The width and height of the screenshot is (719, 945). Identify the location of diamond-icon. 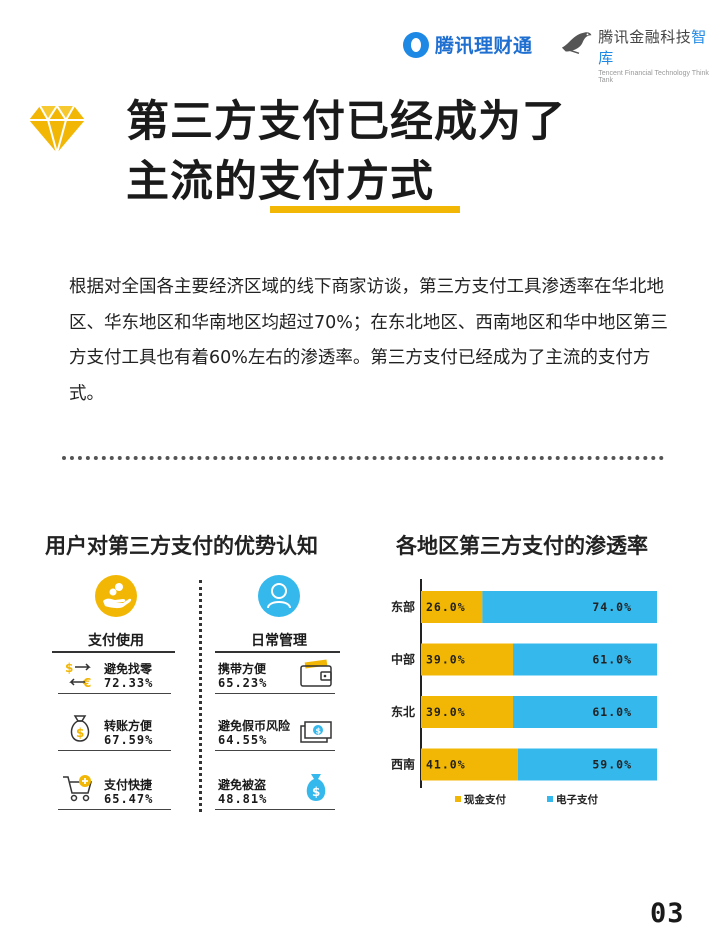
(57, 129).